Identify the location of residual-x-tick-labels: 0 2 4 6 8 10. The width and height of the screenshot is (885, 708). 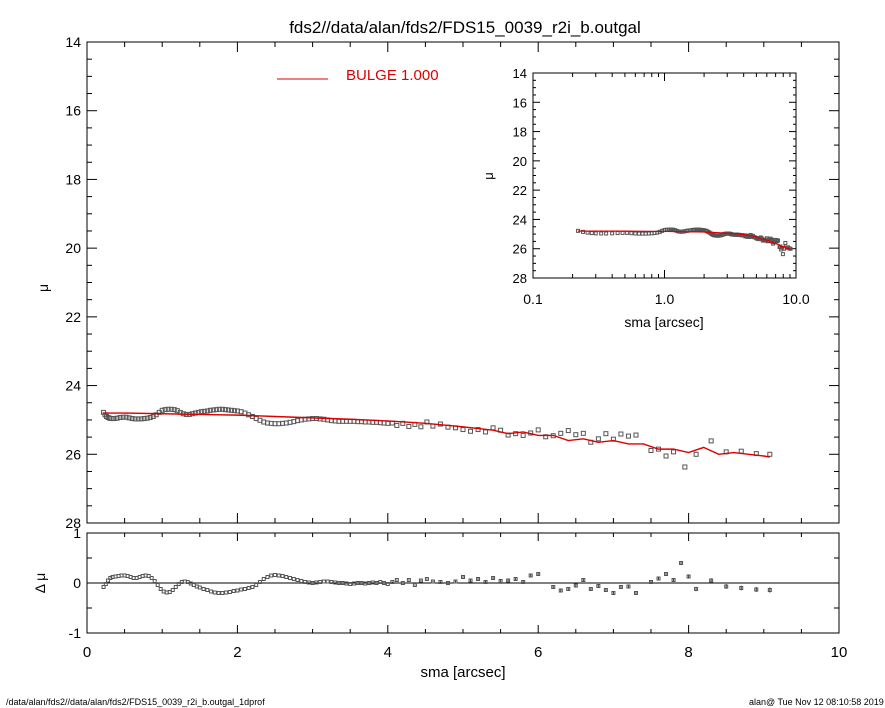
(465, 652).